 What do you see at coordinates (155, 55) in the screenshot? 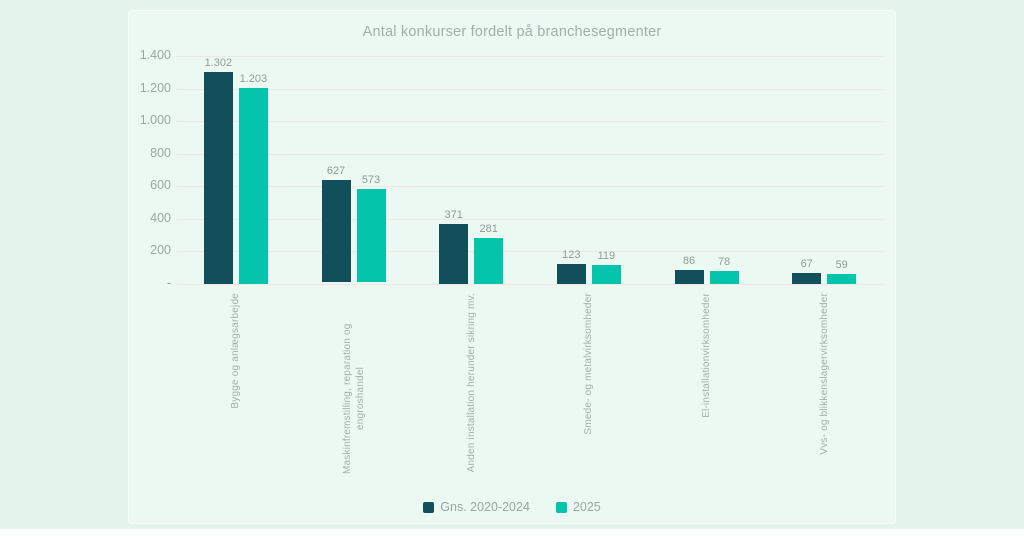
I see `y-axis-tick-label: 1.400` at bounding box center [155, 55].